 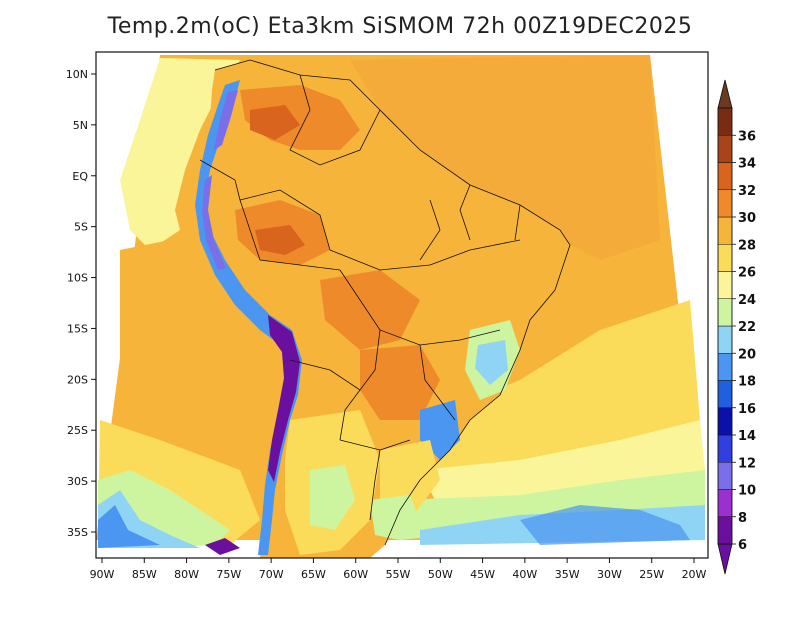 I want to click on central-hot-field, so click(x=370, y=310).